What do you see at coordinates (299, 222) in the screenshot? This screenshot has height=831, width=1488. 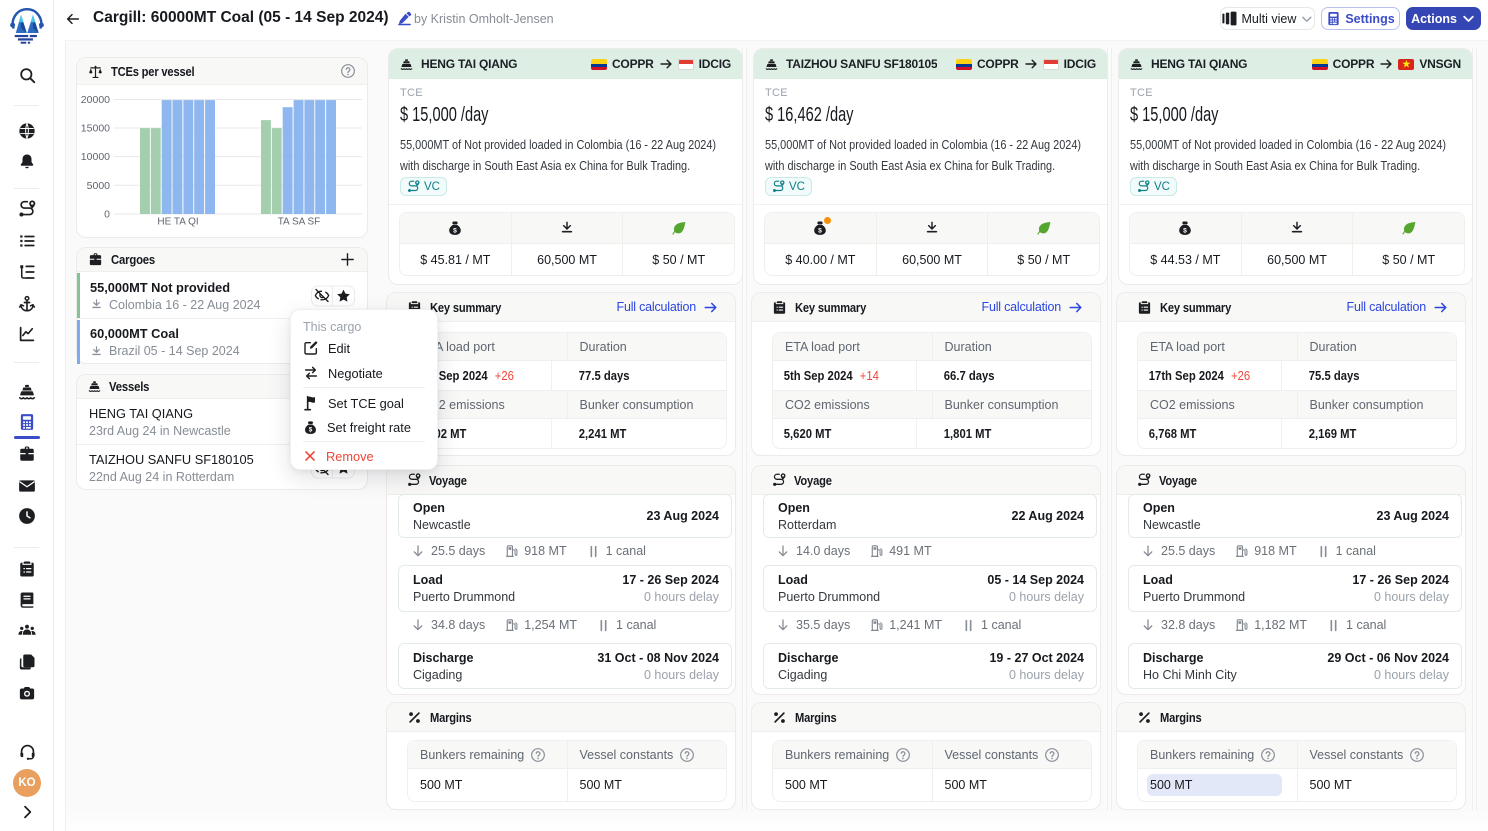 I see `svg-text: TA SA SF` at bounding box center [299, 222].